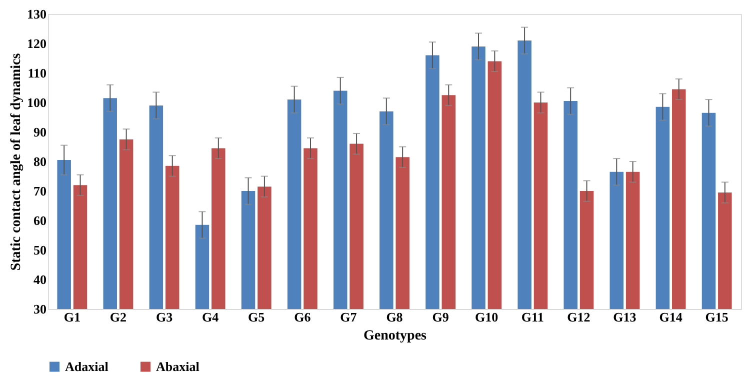 Image resolution: width=749 pixels, height=382 pixels. I want to click on x-tick-label: G4, so click(211, 317).